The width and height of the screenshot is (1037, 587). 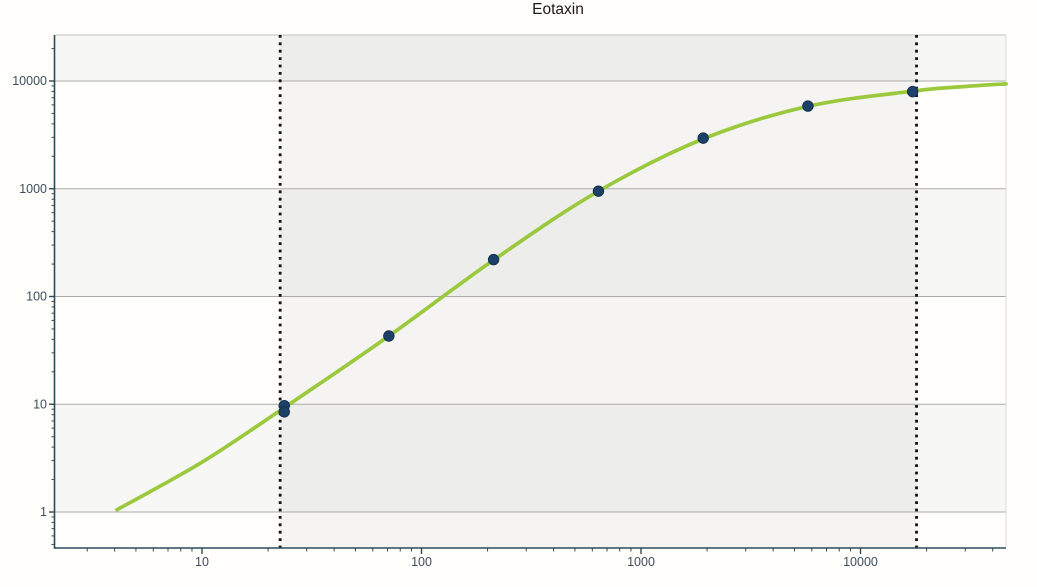 I want to click on y-tick-label: 10000, so click(x=29, y=81).